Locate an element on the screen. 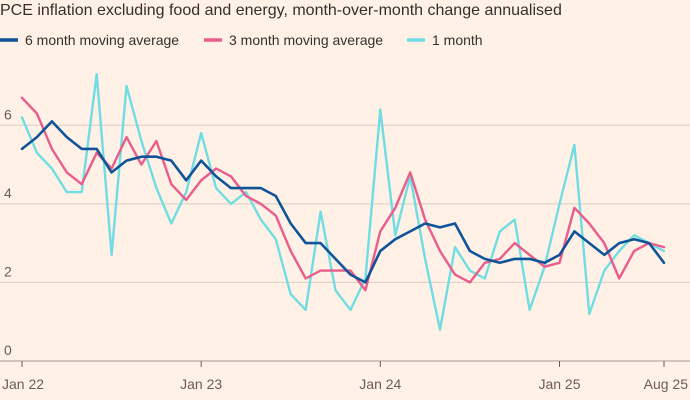 The image size is (690, 400). x-tick-label: Jan 22 is located at coordinates (23, 384).